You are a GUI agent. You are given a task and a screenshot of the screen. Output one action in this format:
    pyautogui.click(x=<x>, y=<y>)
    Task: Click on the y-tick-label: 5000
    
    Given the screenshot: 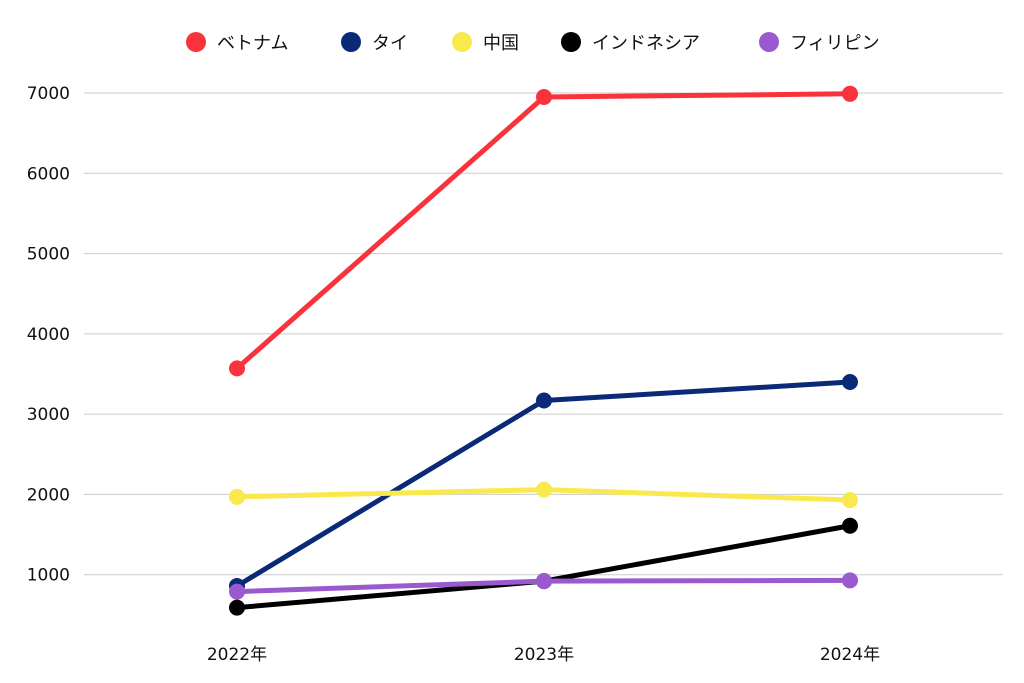 What is the action you would take?
    pyautogui.click(x=48, y=255)
    